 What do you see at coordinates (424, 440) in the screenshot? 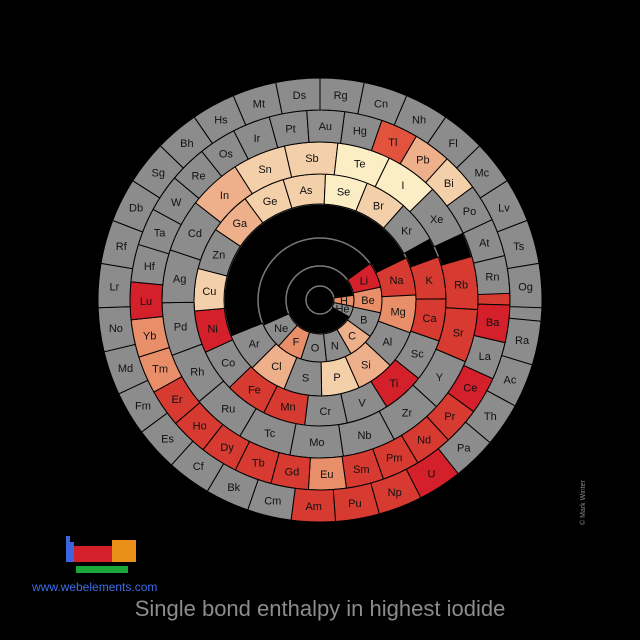
I see `label-Nd: Nd` at bounding box center [424, 440].